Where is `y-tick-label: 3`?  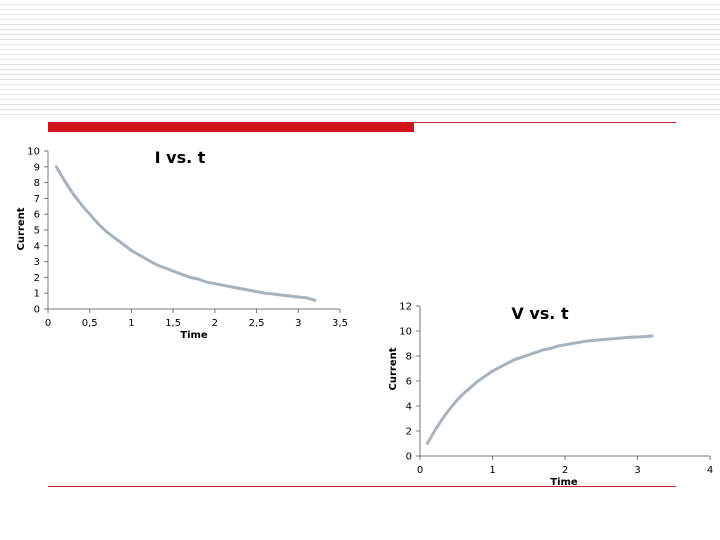
y-tick-label: 3 is located at coordinates (37, 262).